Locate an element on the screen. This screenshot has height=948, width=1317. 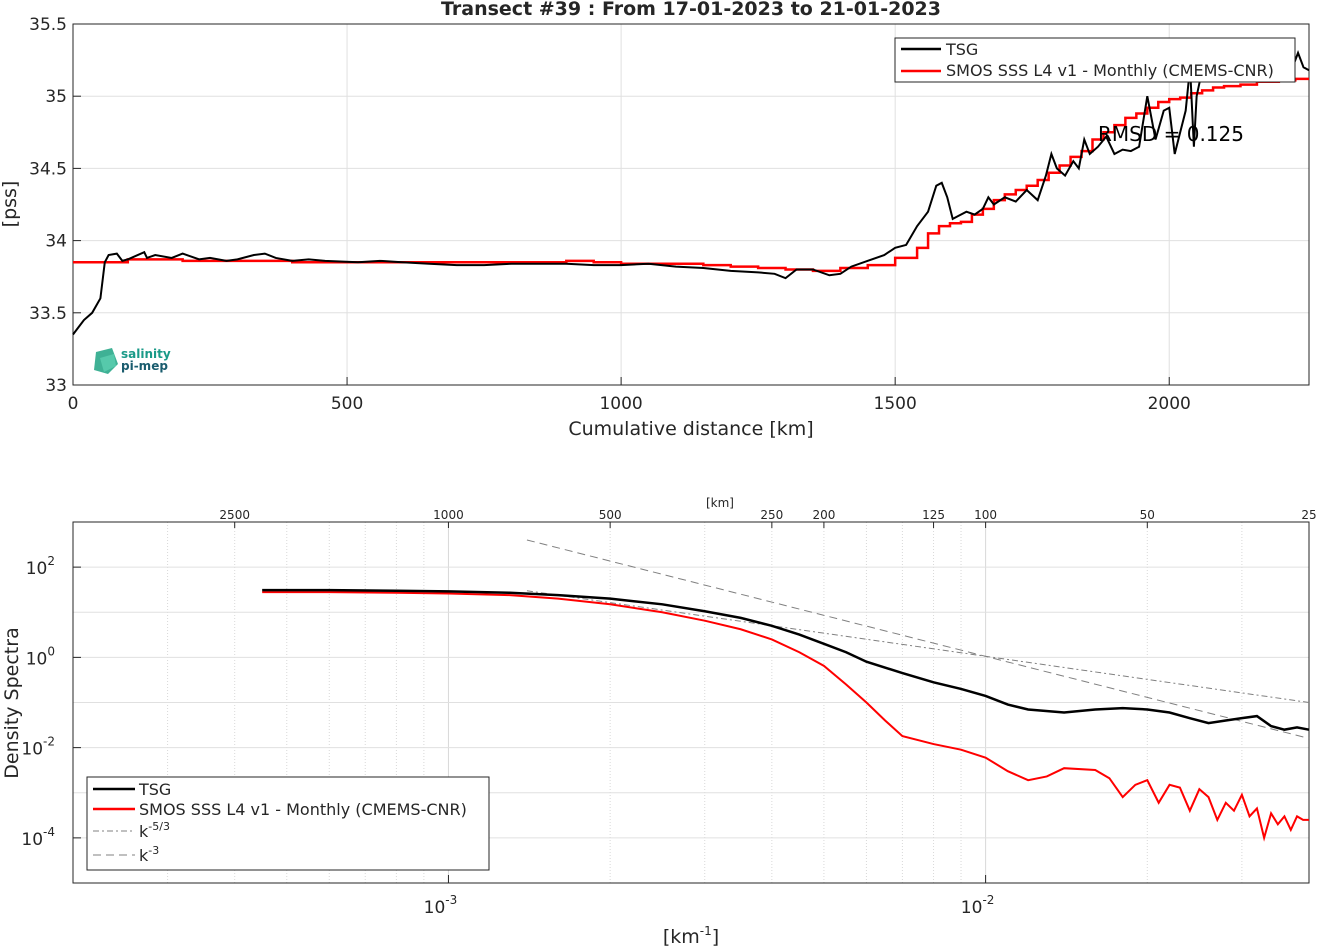
top-axis-tick-label: 250 is located at coordinates (771, 515).